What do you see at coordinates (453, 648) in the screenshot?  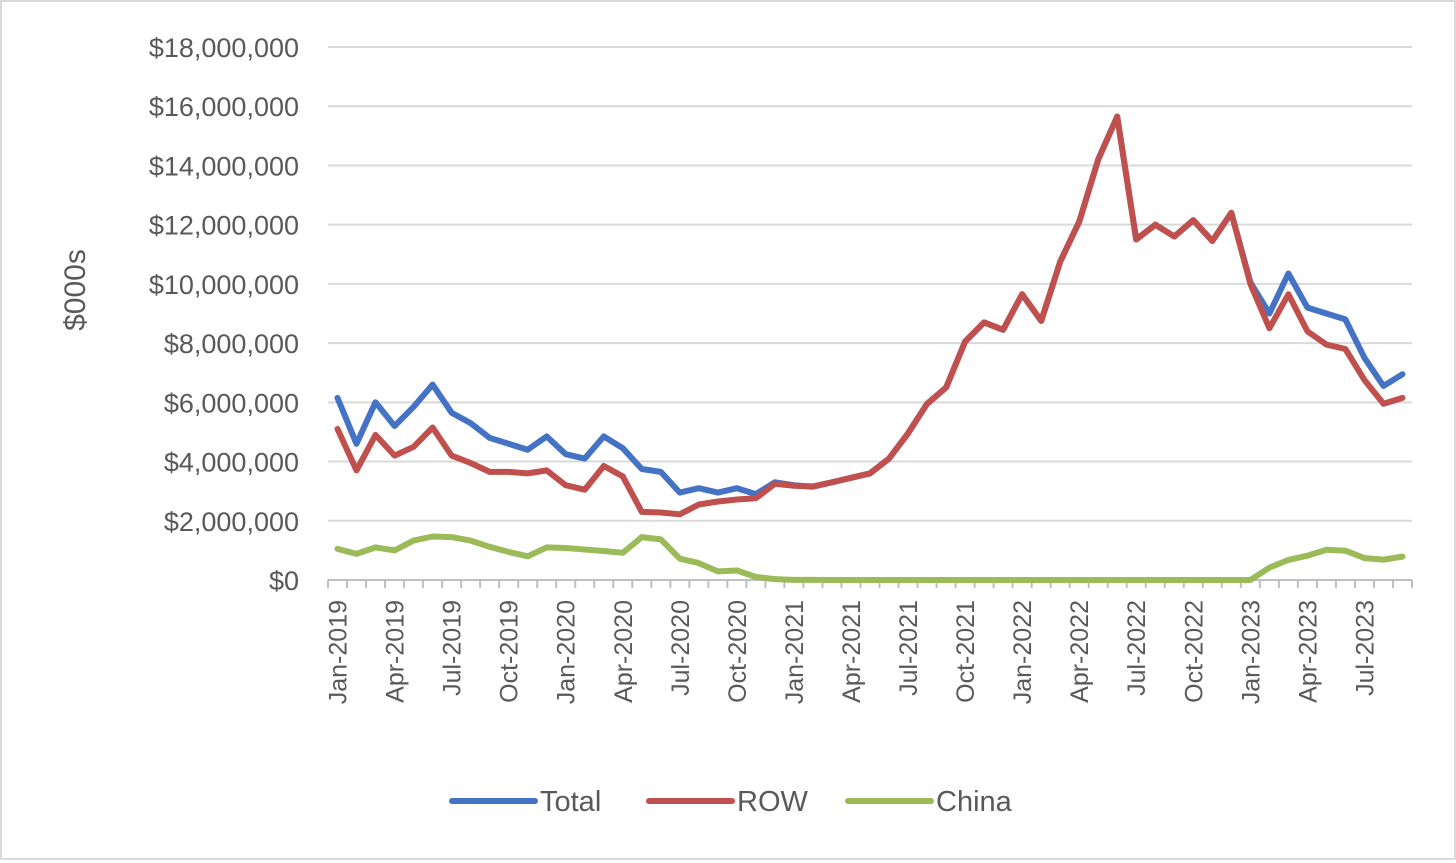 I see `x-tick-label: Jul-2019` at bounding box center [453, 648].